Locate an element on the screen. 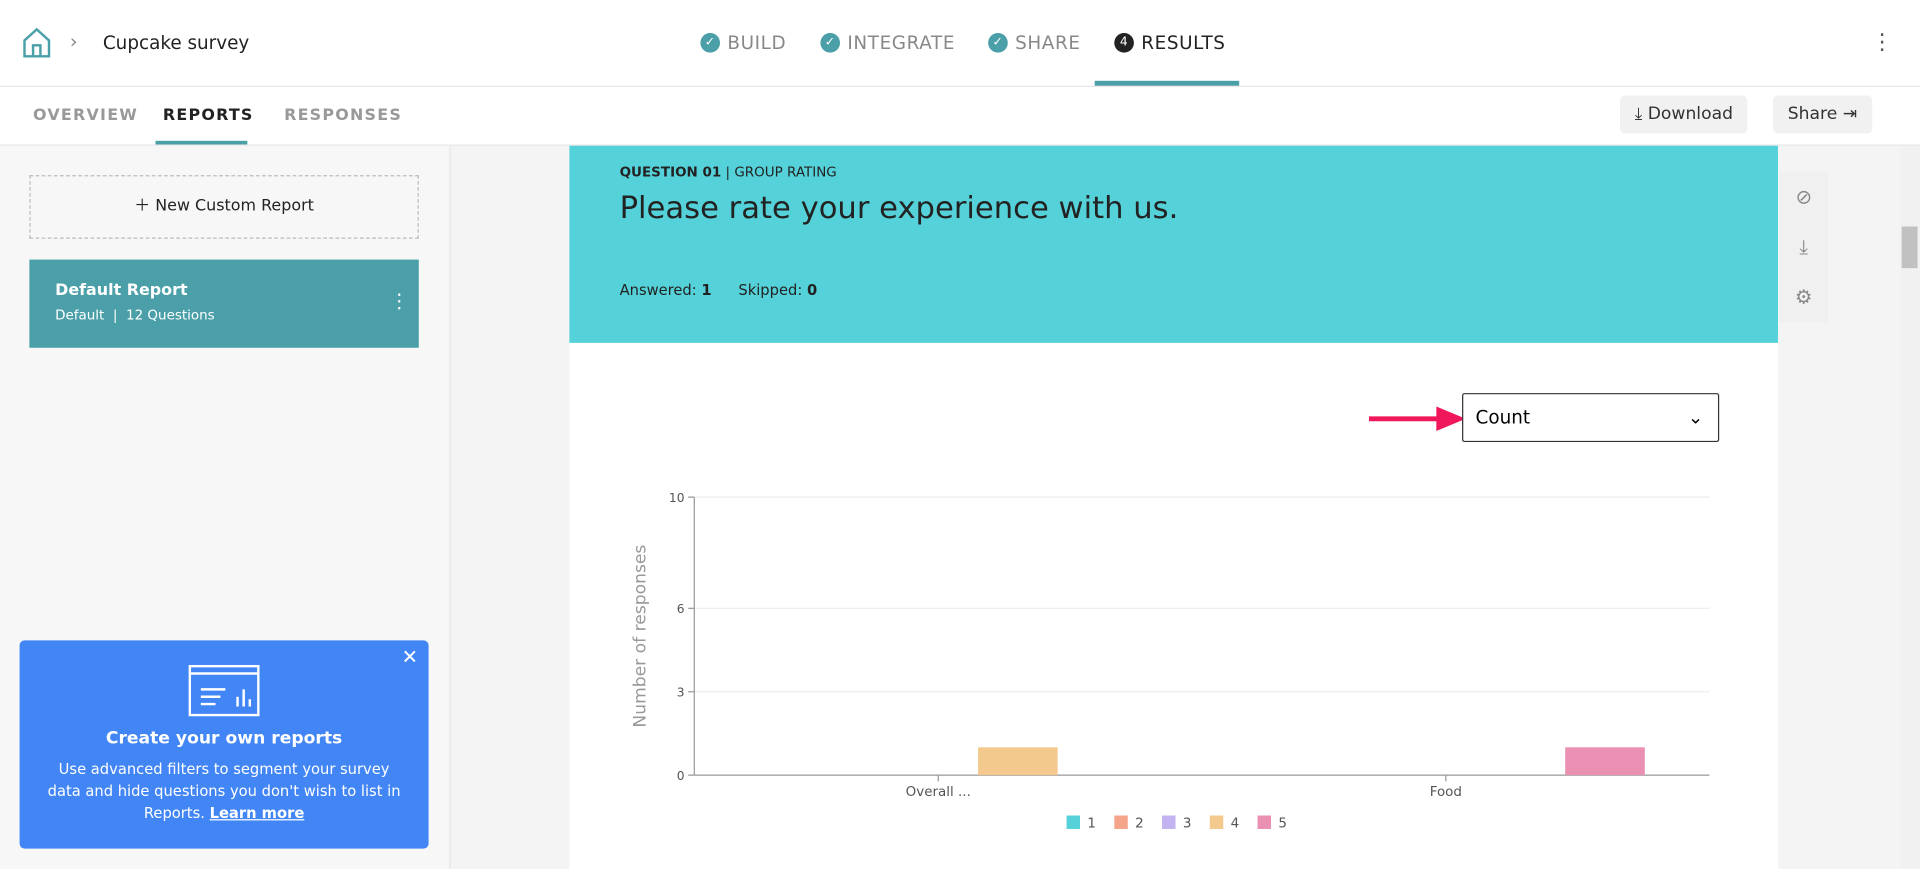  step-number: 4 is located at coordinates (1124, 43).